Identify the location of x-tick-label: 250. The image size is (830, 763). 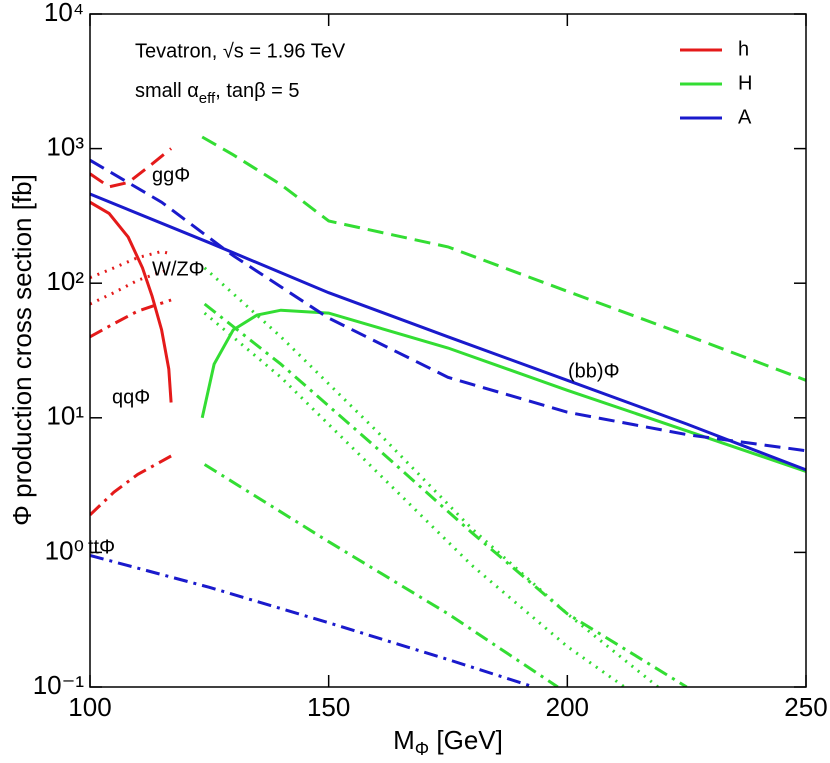
(805, 707).